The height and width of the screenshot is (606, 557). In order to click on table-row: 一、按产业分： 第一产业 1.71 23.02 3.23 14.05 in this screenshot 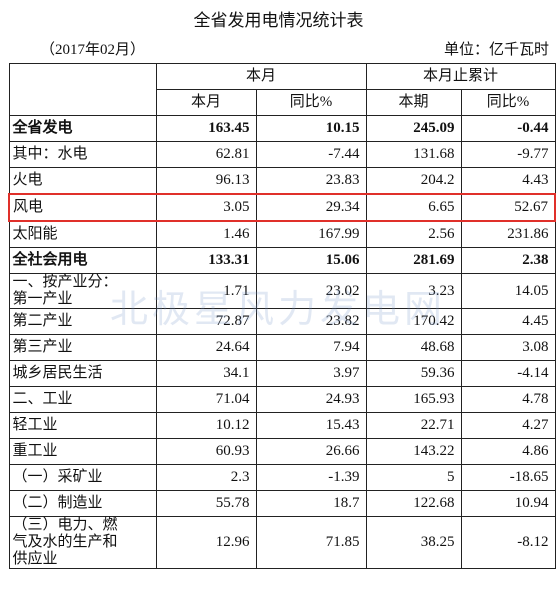, I will do `click(282, 291)`.